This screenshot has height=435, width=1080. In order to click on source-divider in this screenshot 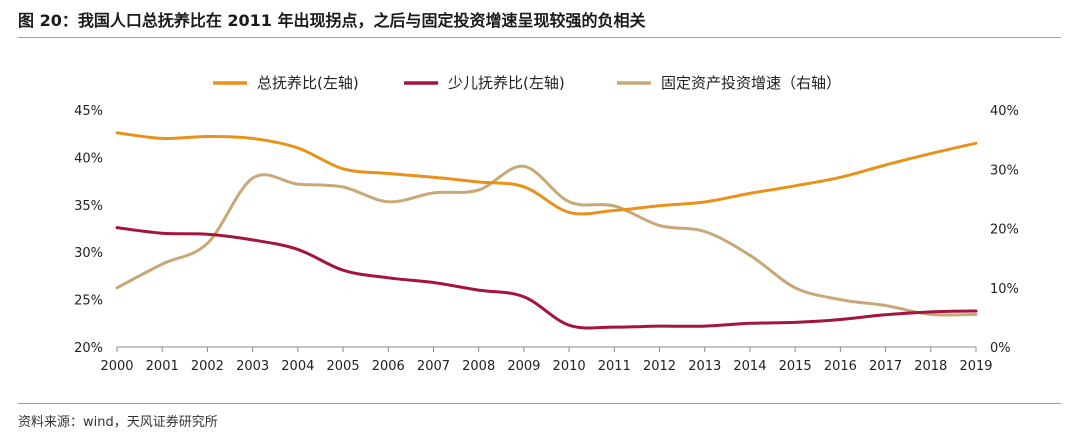, I will do `click(539, 403)`.